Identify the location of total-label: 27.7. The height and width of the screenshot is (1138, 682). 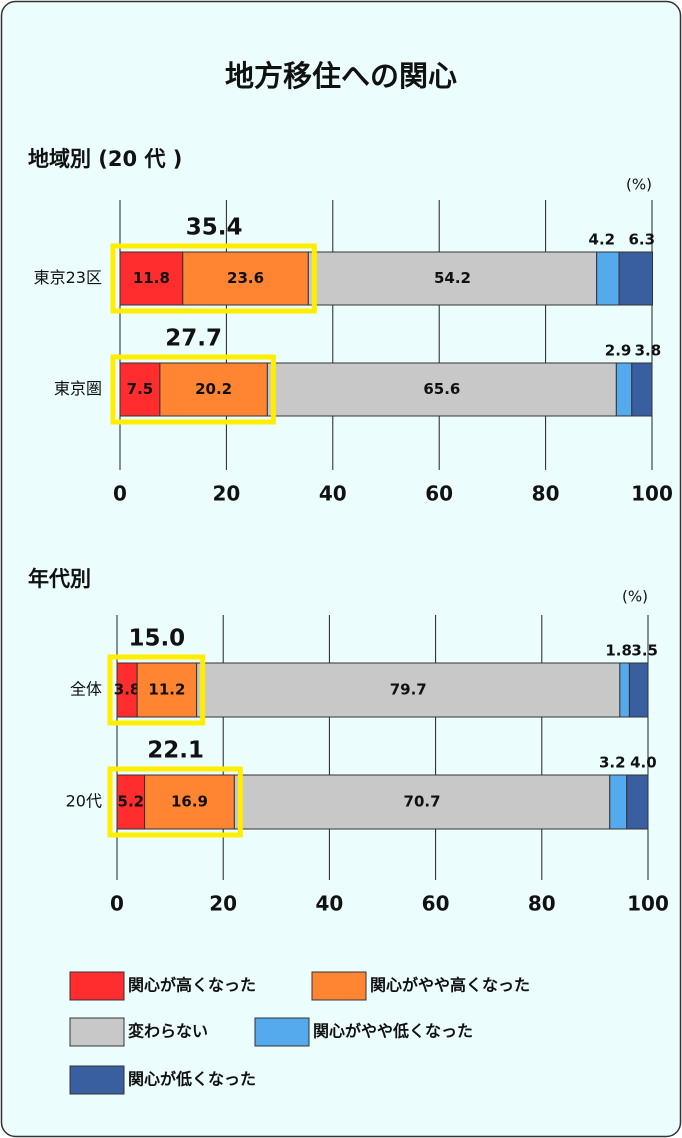
(193, 339).